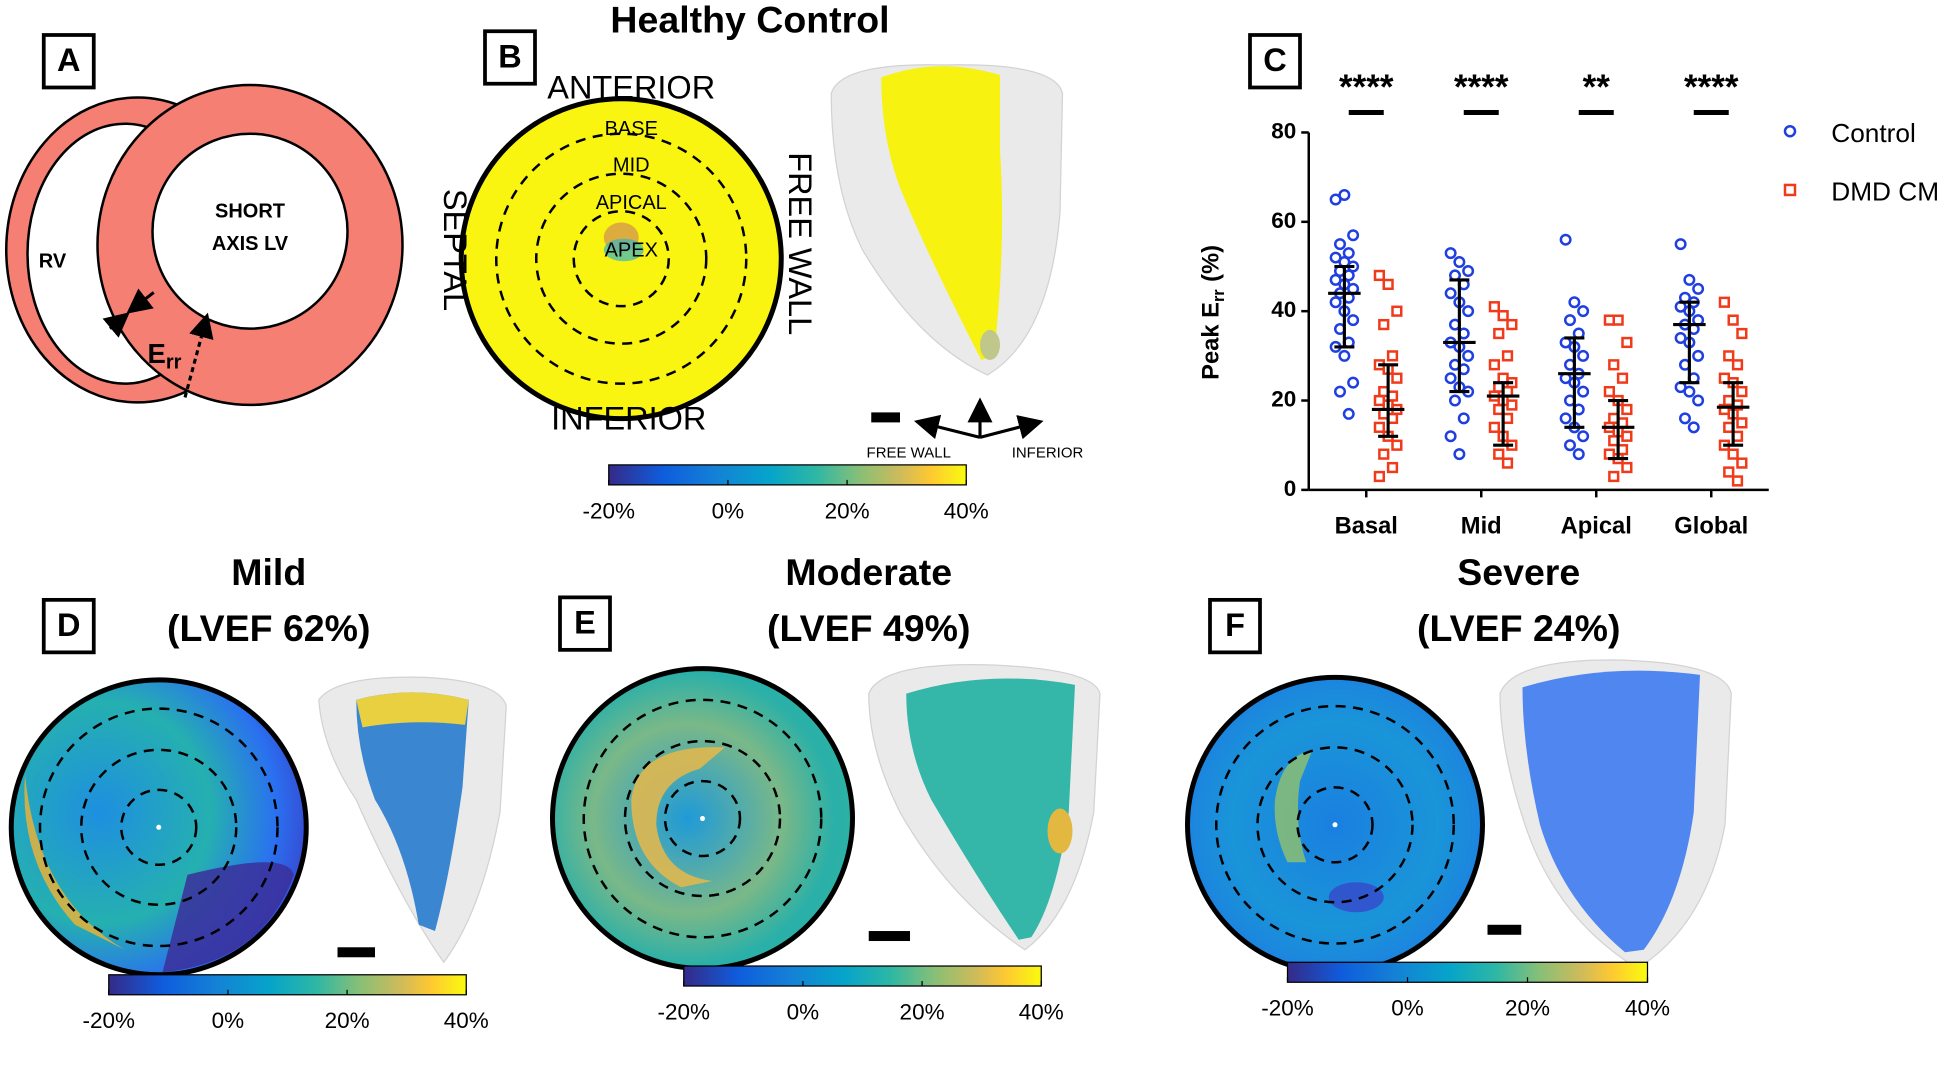 The height and width of the screenshot is (1066, 1960). Describe the element at coordinates (250, 244) in the screenshot. I see `lv-label: AXIS LV` at that location.